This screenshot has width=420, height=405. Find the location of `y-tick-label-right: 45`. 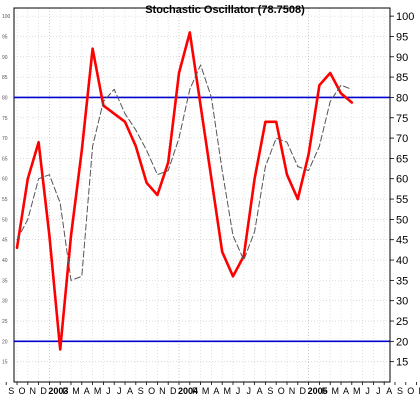

y-tick-label-right: 45 is located at coordinates (402, 241).